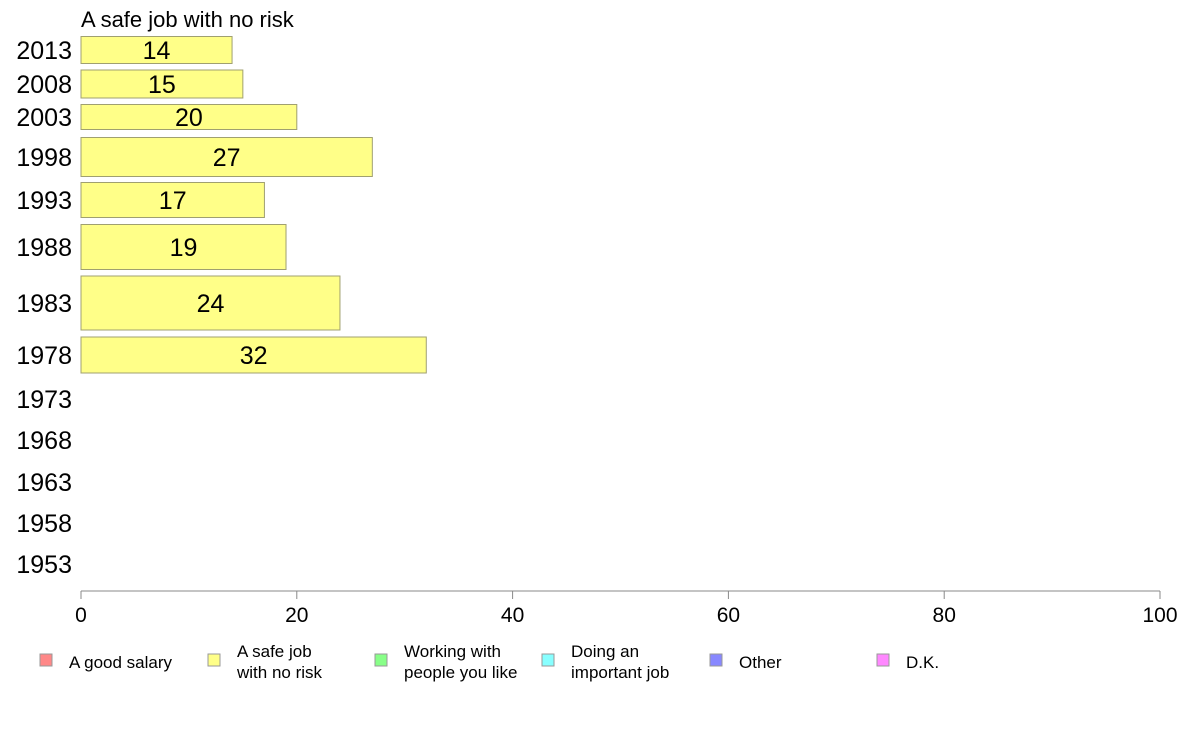  What do you see at coordinates (44, 85) in the screenshot?
I see `y-tick-label: 2008` at bounding box center [44, 85].